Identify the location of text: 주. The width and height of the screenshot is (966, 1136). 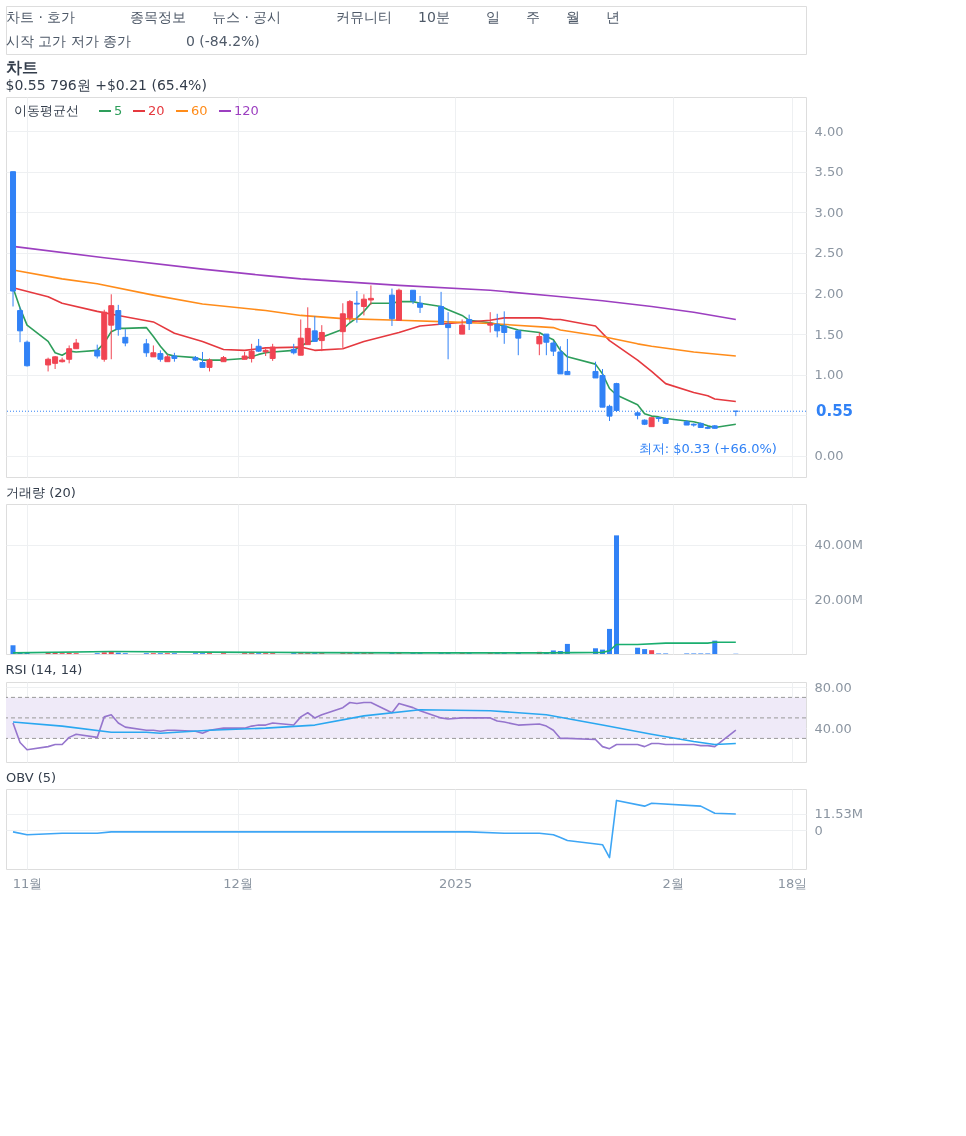
(533, 17).